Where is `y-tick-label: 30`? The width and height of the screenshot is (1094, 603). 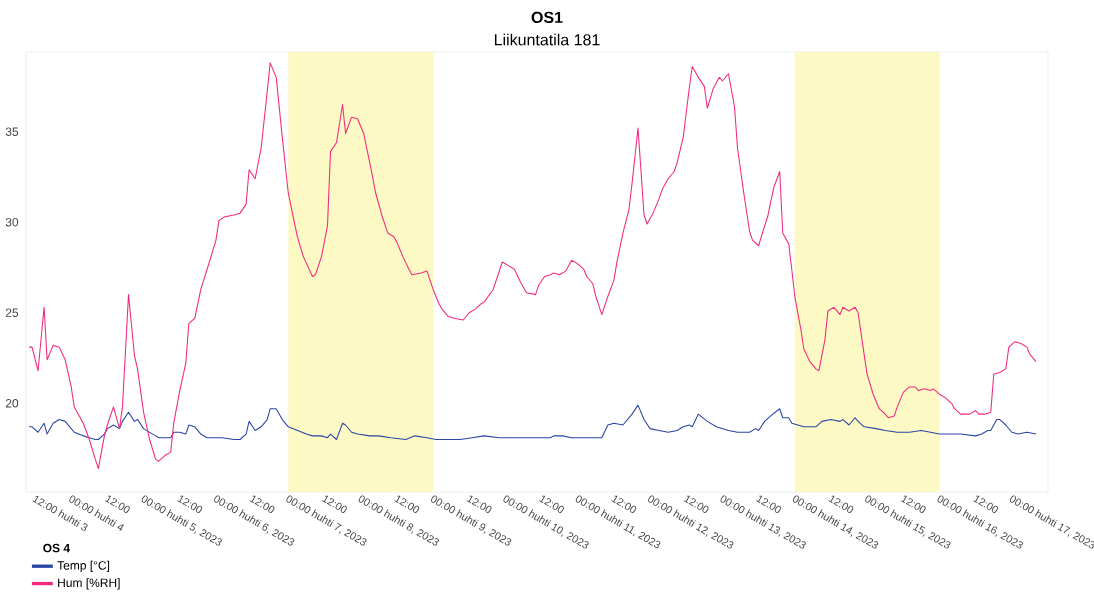 y-tick-label: 30 is located at coordinates (12, 222).